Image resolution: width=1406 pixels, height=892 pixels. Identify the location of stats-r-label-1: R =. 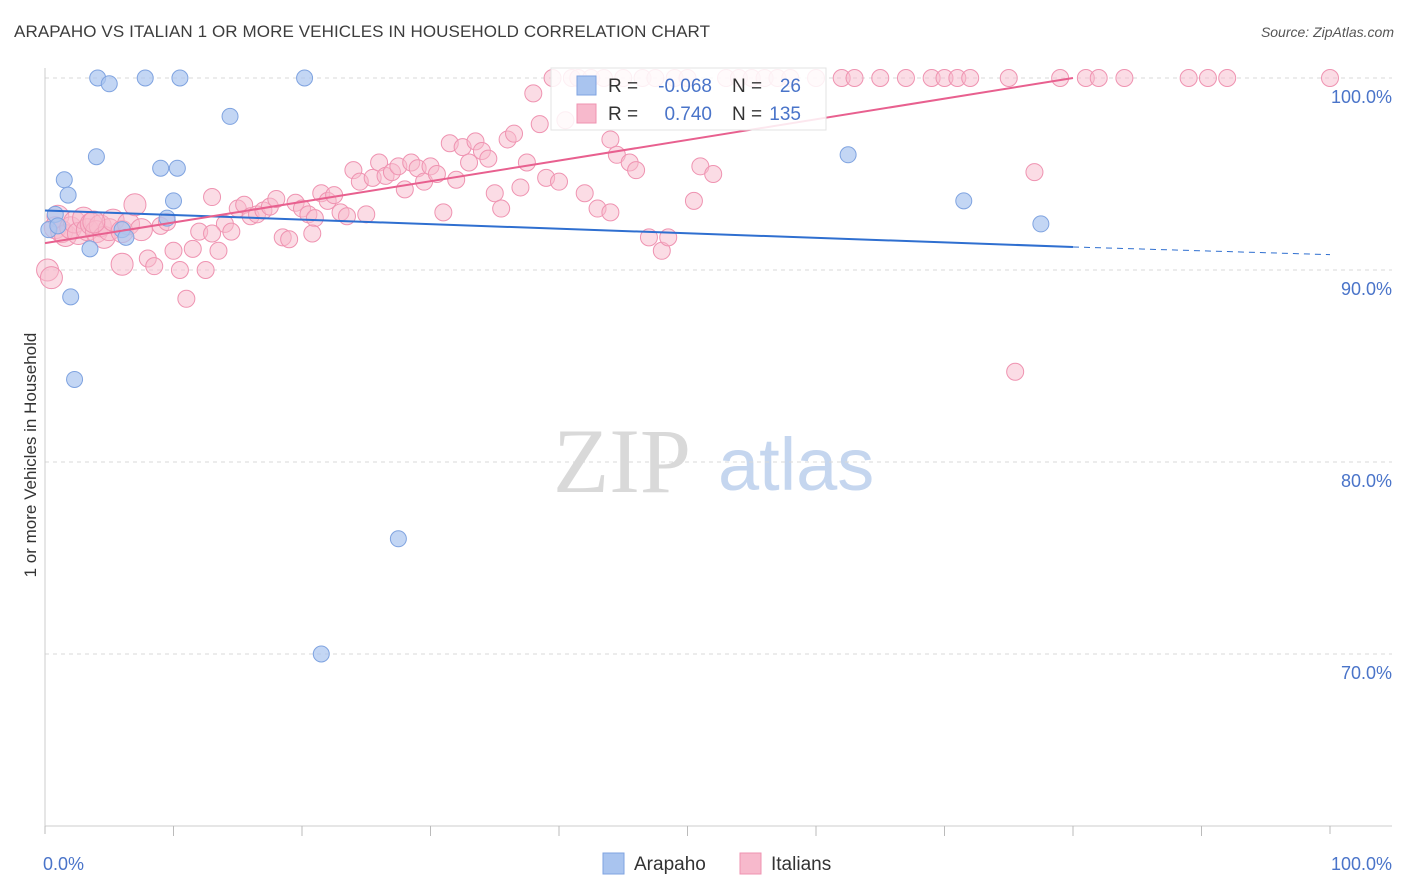
(623, 86).